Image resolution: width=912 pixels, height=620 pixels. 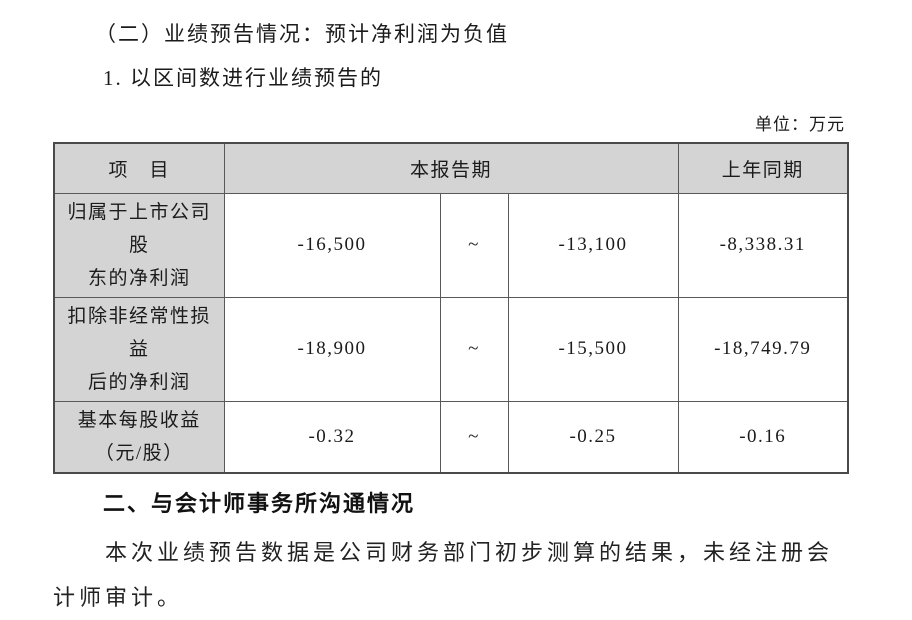 What do you see at coordinates (763, 349) in the screenshot?
I see `row-prior-value: -18,749.79` at bounding box center [763, 349].